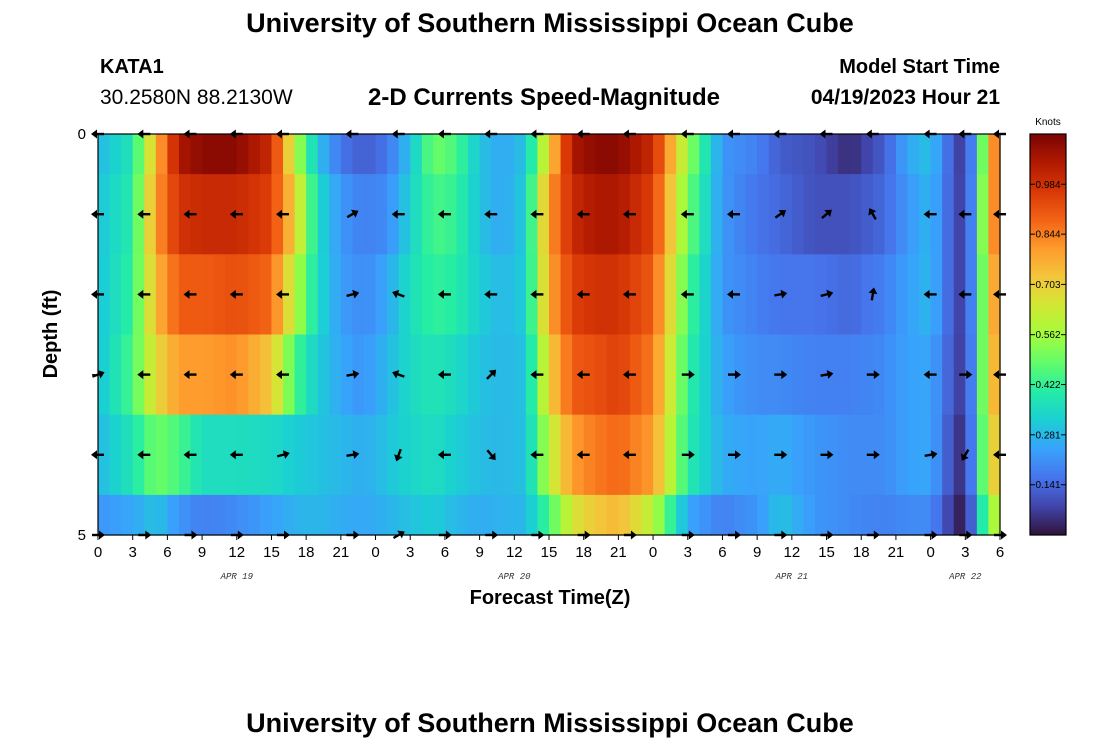 This screenshot has width=1100, height=750. Describe the element at coordinates (341, 552) in the screenshot. I see `x-tick-label: 21` at that location.